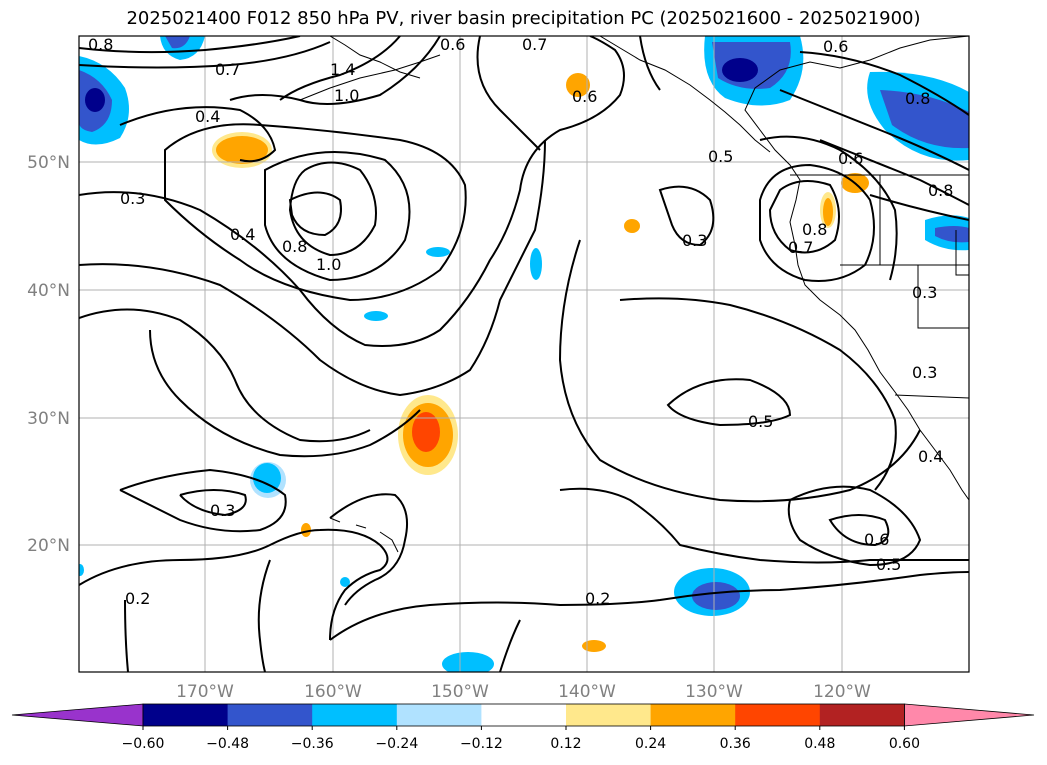 This screenshot has width=1047, height=765. I want to click on colorbar-tick-label: −0.12, so click(481, 744).